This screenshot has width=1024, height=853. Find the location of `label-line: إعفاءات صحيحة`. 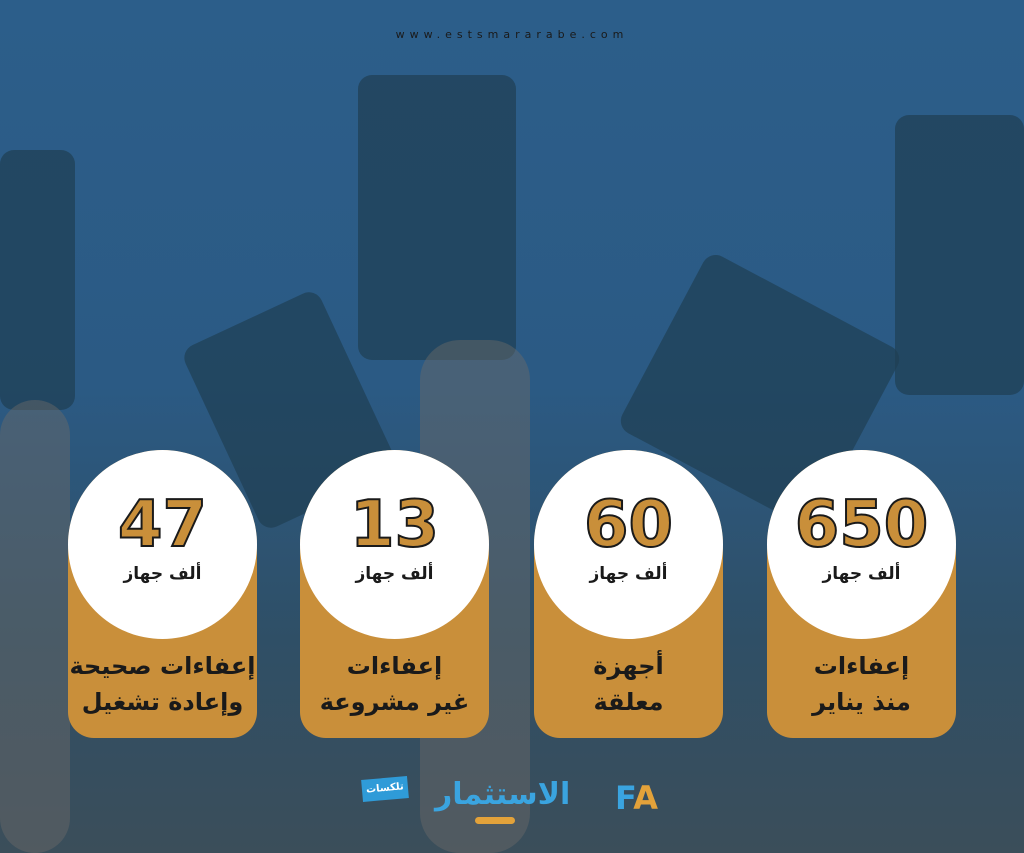

label-line: إعفاءات صحيحة is located at coordinates (162, 666).